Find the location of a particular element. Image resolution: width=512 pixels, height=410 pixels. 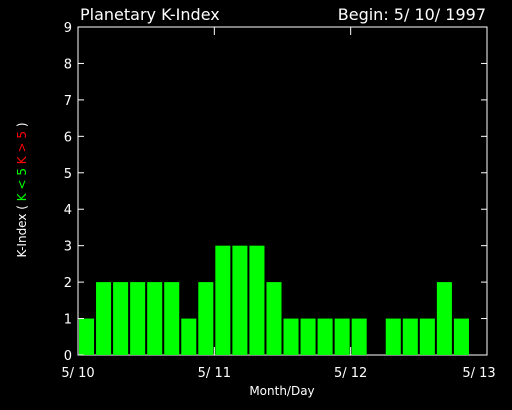

y-axis-label-high: K > 5 is located at coordinates (22, 147).